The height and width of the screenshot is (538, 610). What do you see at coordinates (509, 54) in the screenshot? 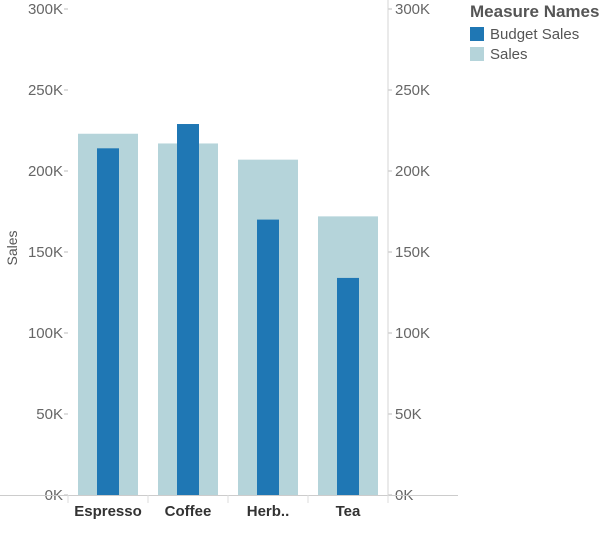
I see `legend-label: Sales` at bounding box center [509, 54].